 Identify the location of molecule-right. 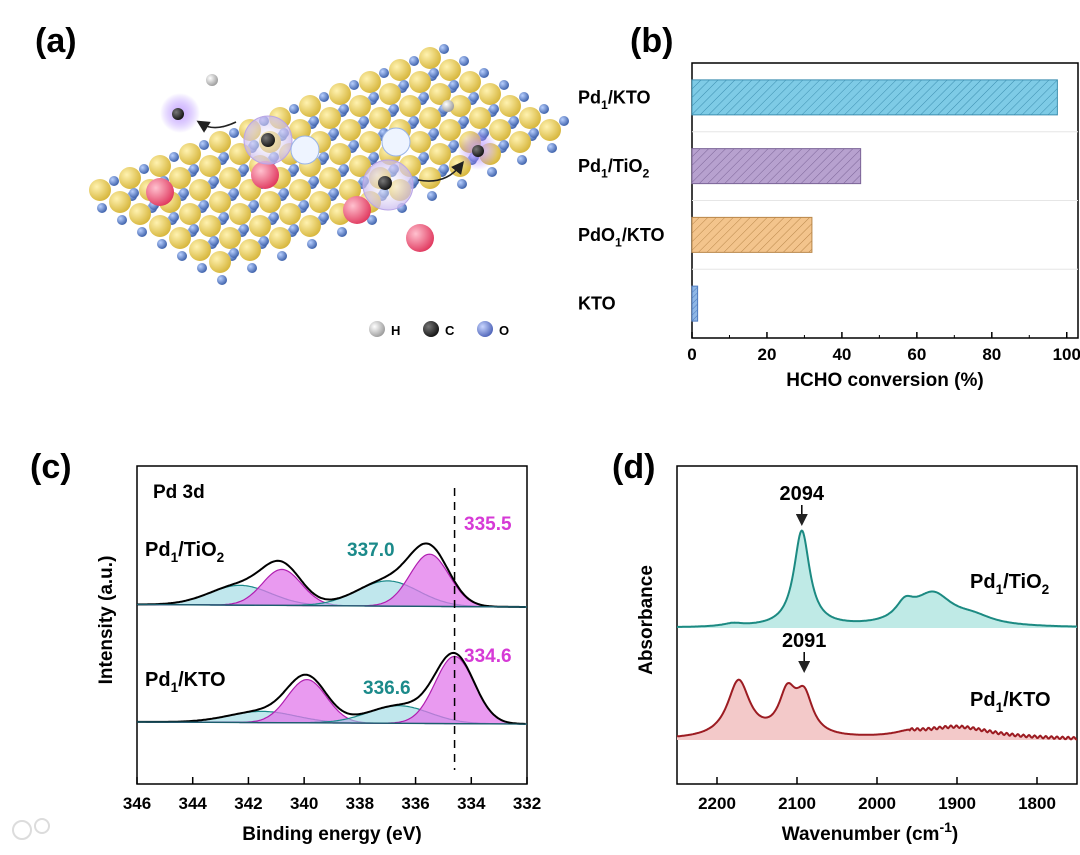
(478, 151).